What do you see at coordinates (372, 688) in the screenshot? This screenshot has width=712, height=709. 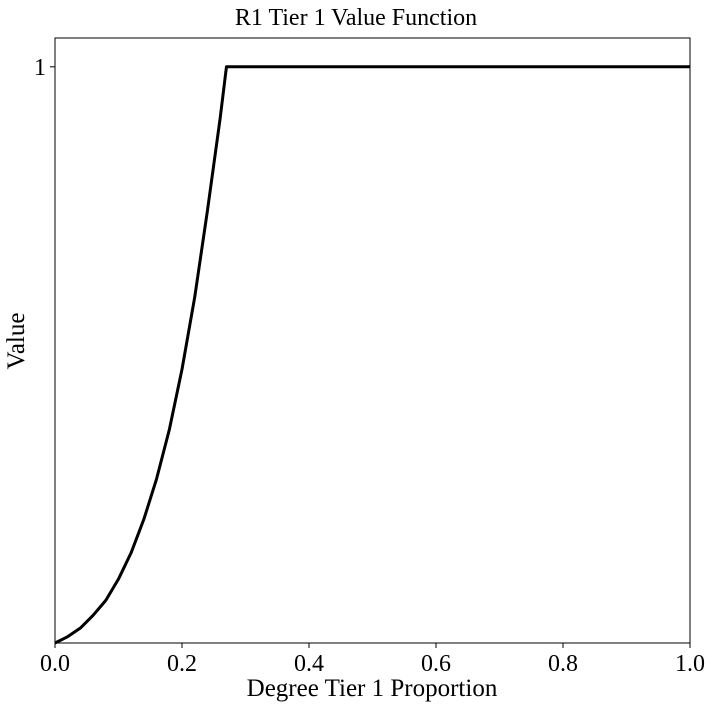 I see `x-axis-label: Degree Tier 1 Proportion` at bounding box center [372, 688].